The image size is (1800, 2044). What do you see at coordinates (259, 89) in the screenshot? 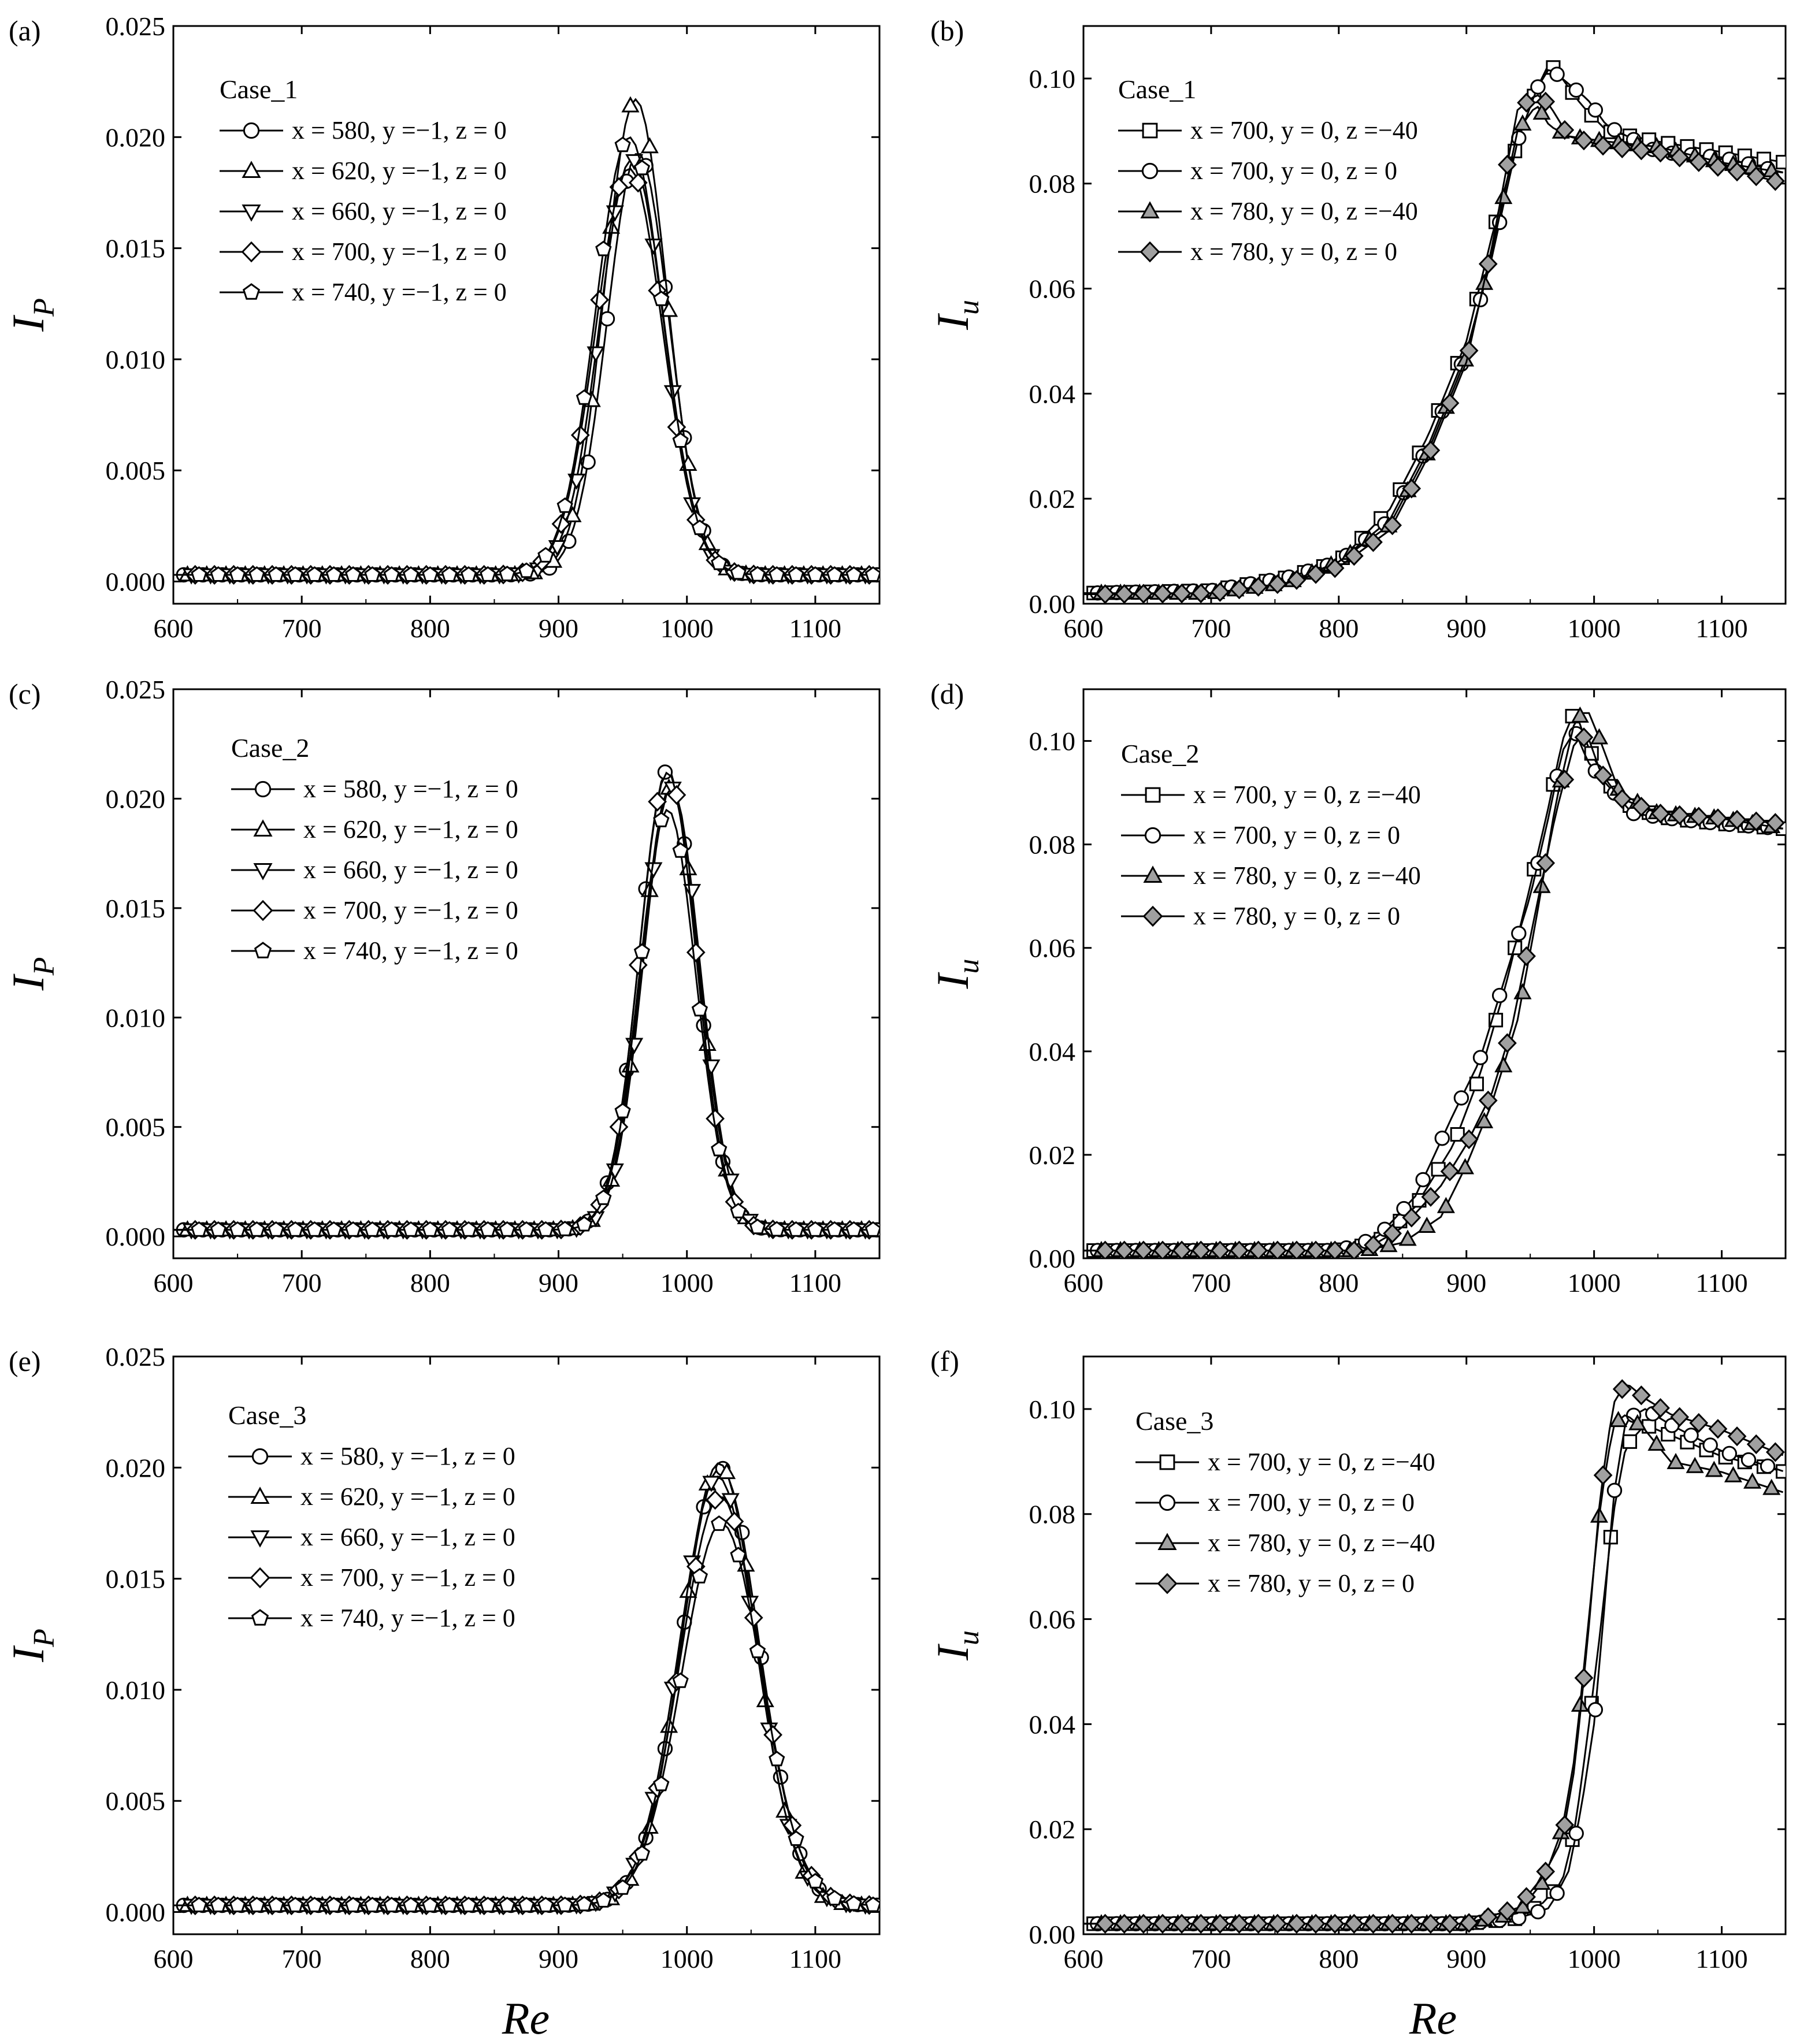
I see `legend-title: Case_1` at bounding box center [259, 89].